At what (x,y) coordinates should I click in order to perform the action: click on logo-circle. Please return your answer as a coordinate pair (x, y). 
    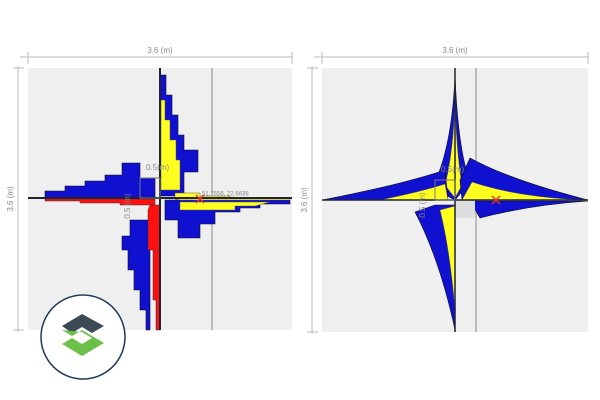
    Looking at the image, I should click on (83, 337).